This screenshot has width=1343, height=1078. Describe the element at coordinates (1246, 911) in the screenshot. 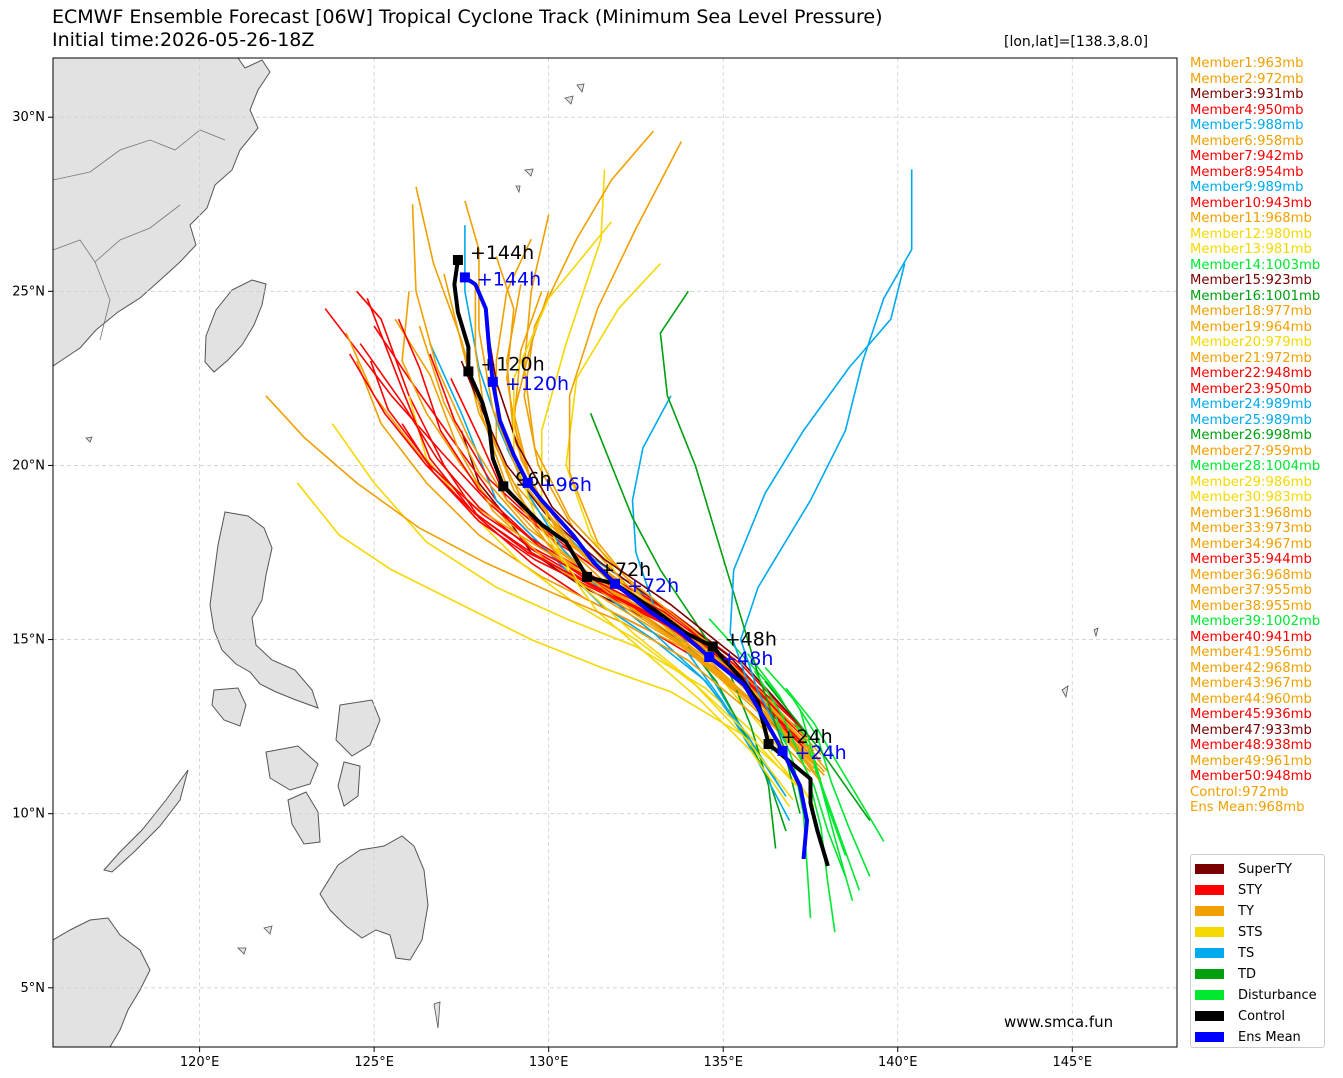

I see `legend-label: TY` at that location.